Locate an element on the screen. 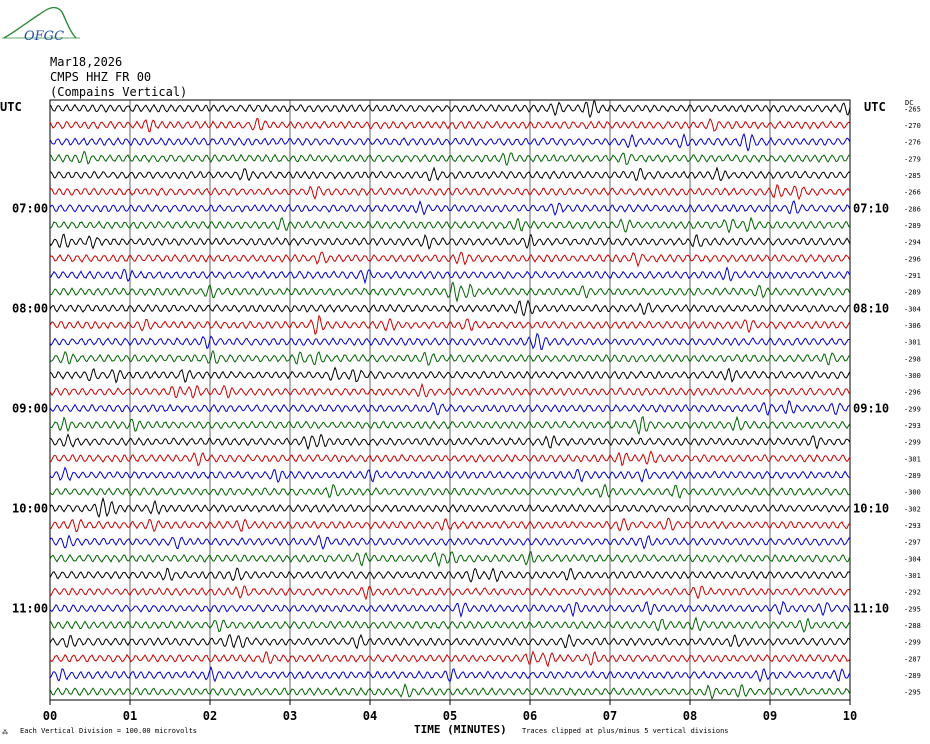 The width and height of the screenshot is (930, 744). dc-offset-label: -297 is located at coordinates (912, 543).